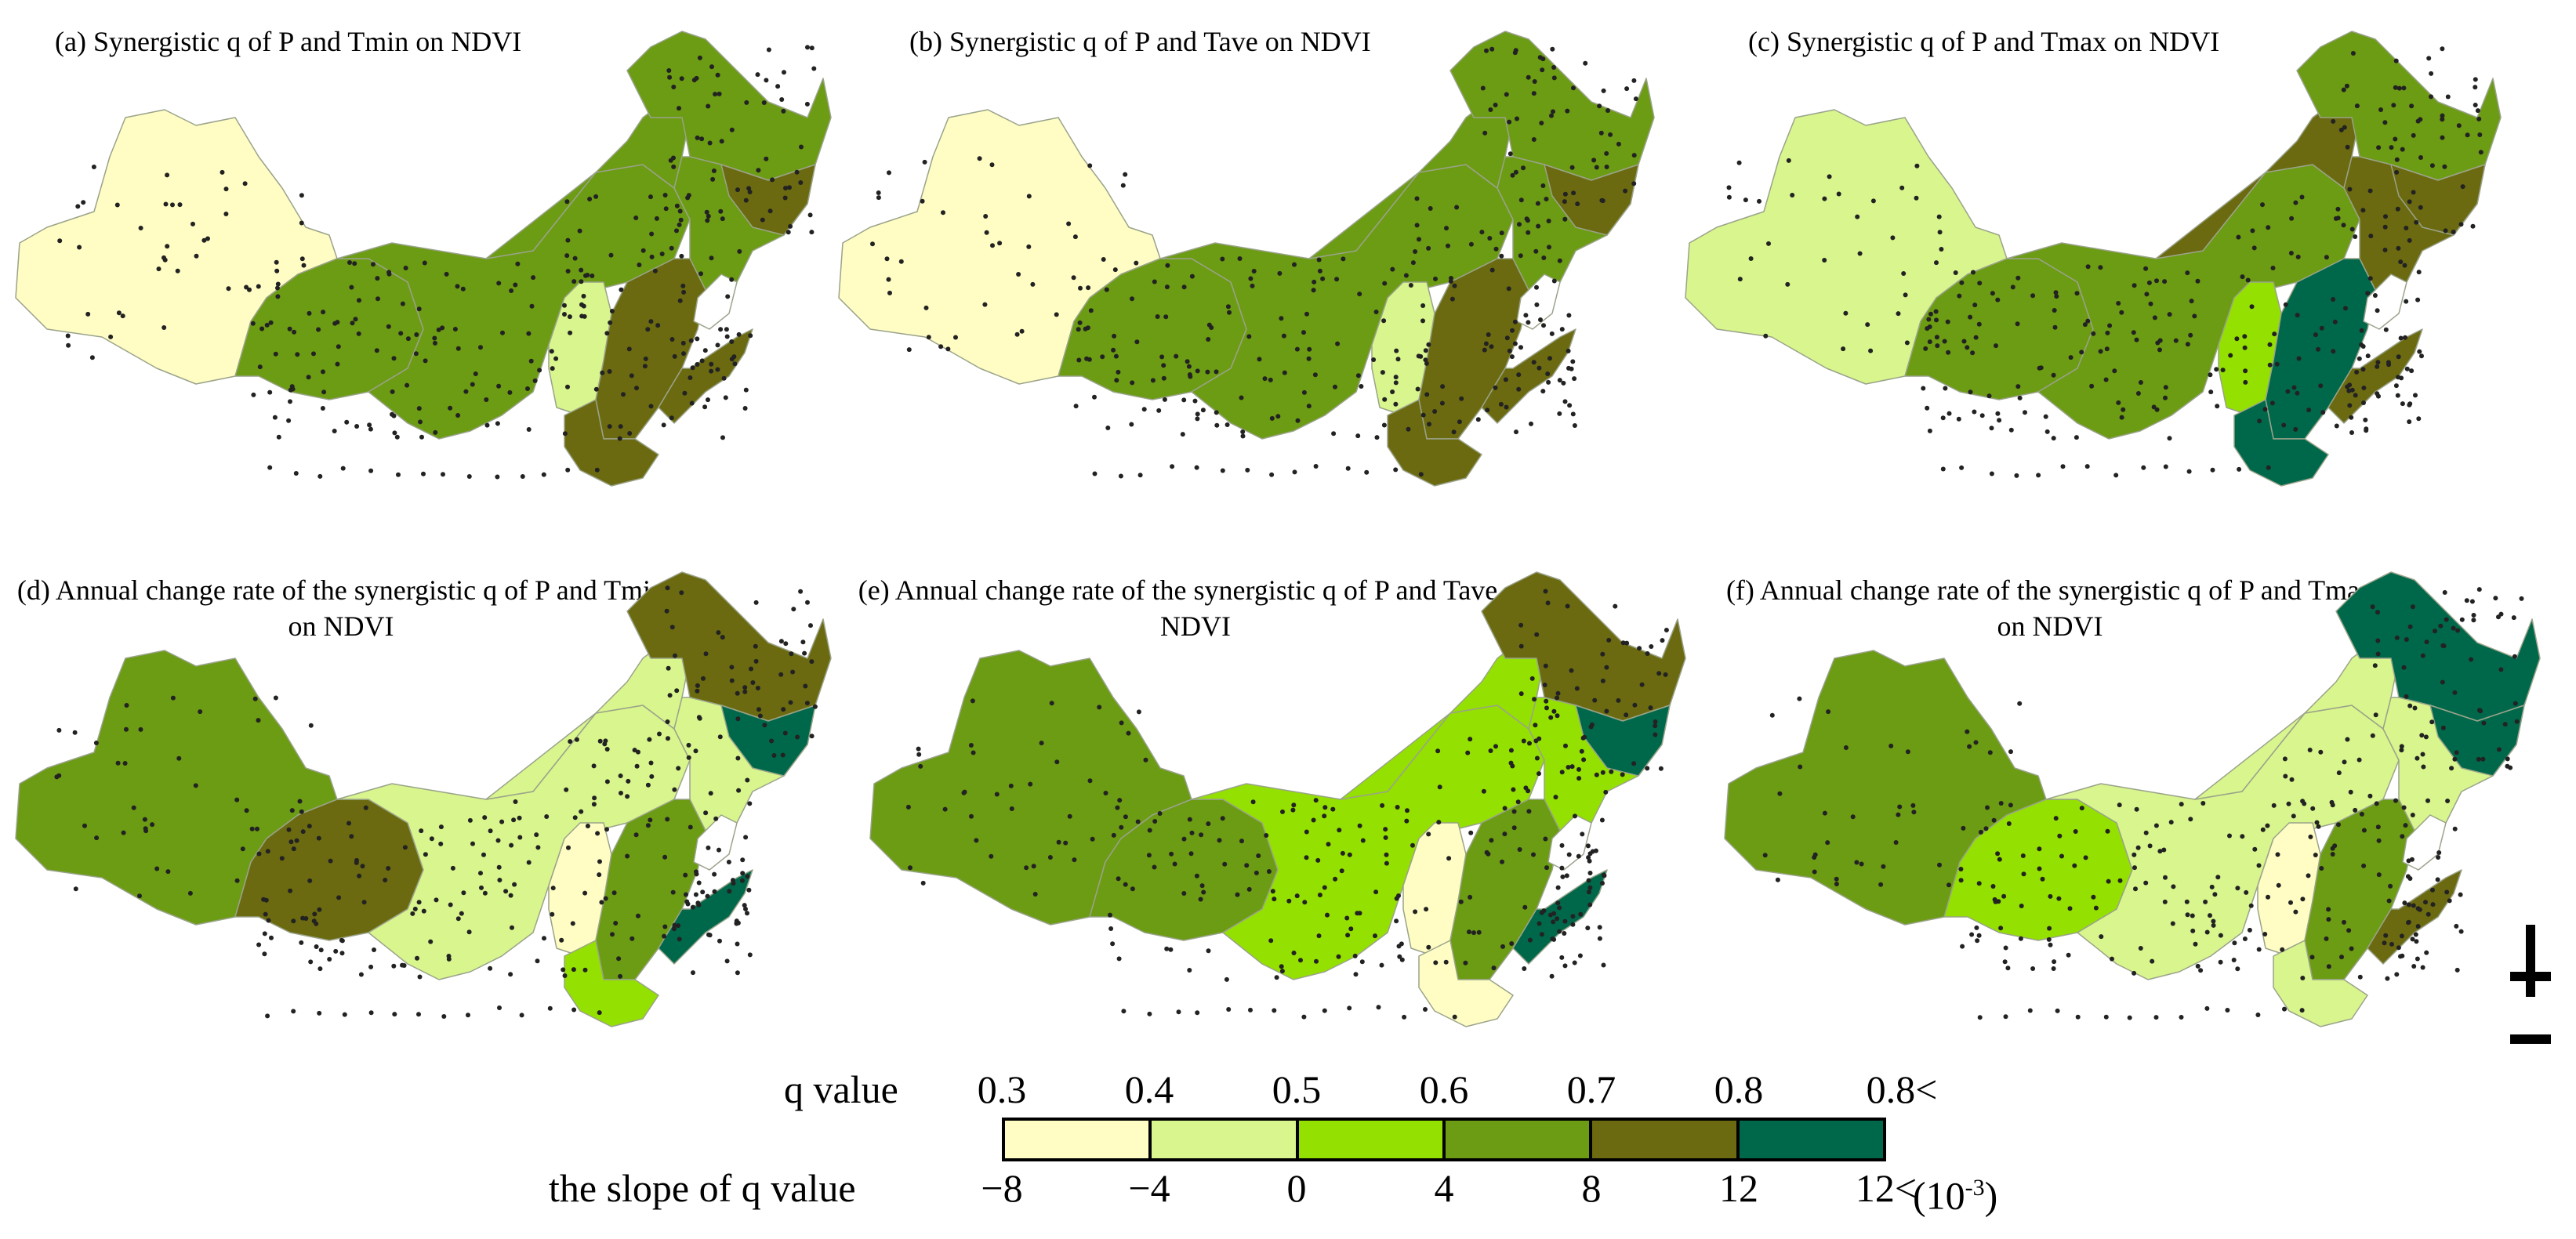 The width and height of the screenshot is (2576, 1239). I want to click on map-svg, so click(1277, 799).